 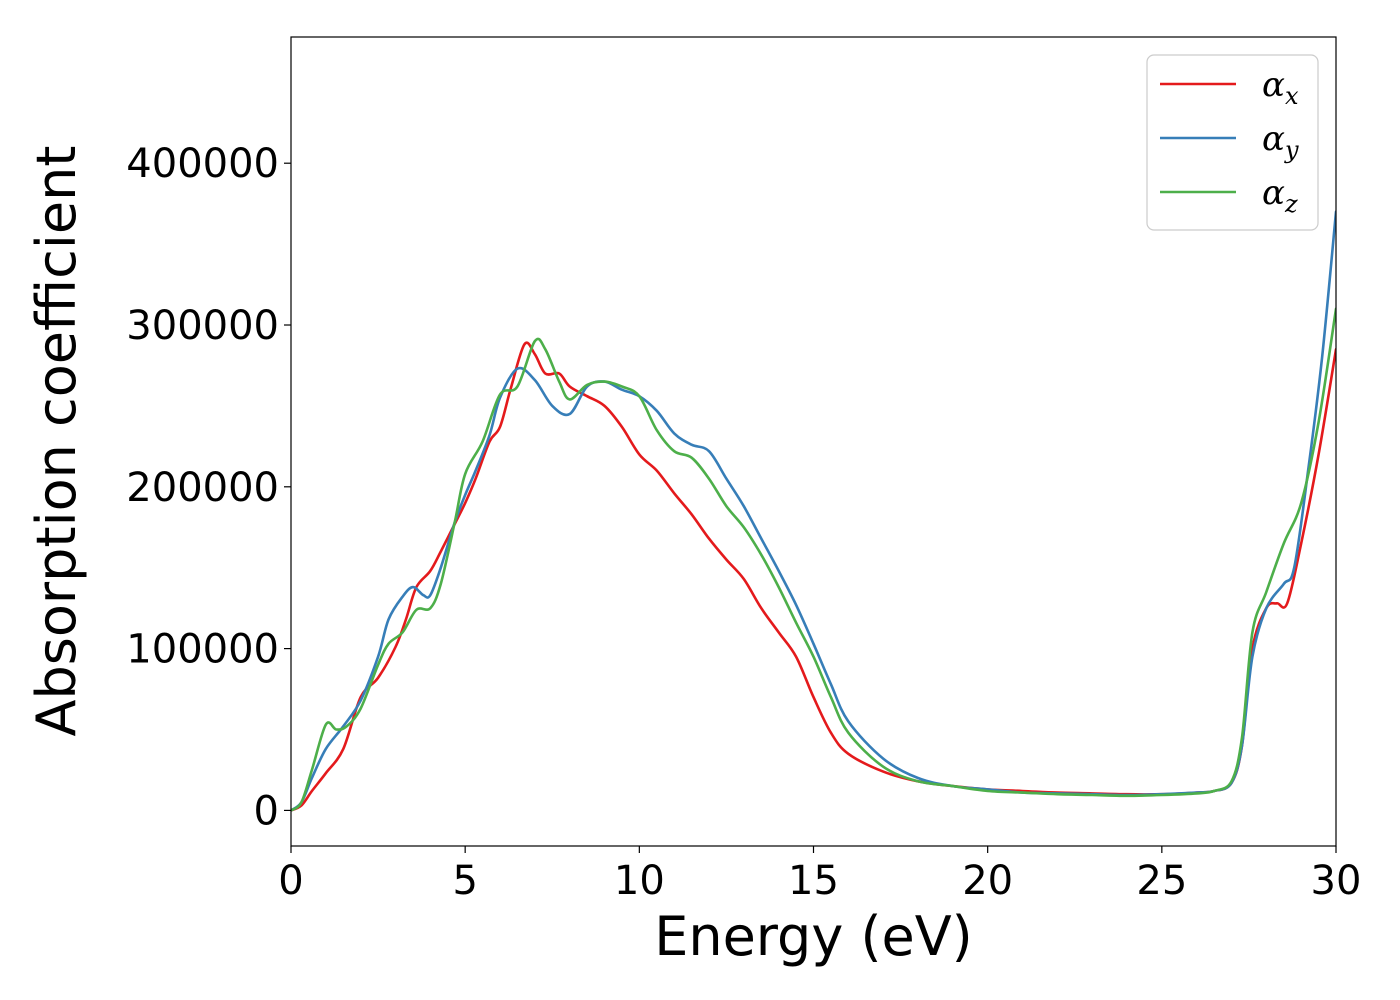 What do you see at coordinates (202, 164) in the screenshot?
I see `y-tick-label: 400000` at bounding box center [202, 164].